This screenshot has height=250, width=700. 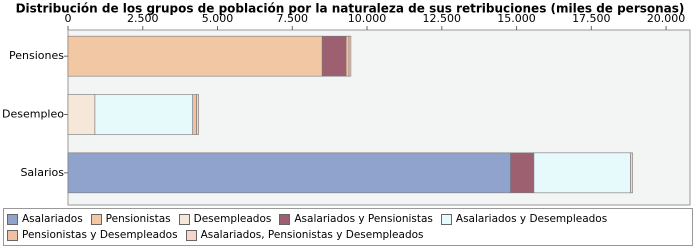 I want to click on x-tick-label: 12.500, so click(x=442, y=18).